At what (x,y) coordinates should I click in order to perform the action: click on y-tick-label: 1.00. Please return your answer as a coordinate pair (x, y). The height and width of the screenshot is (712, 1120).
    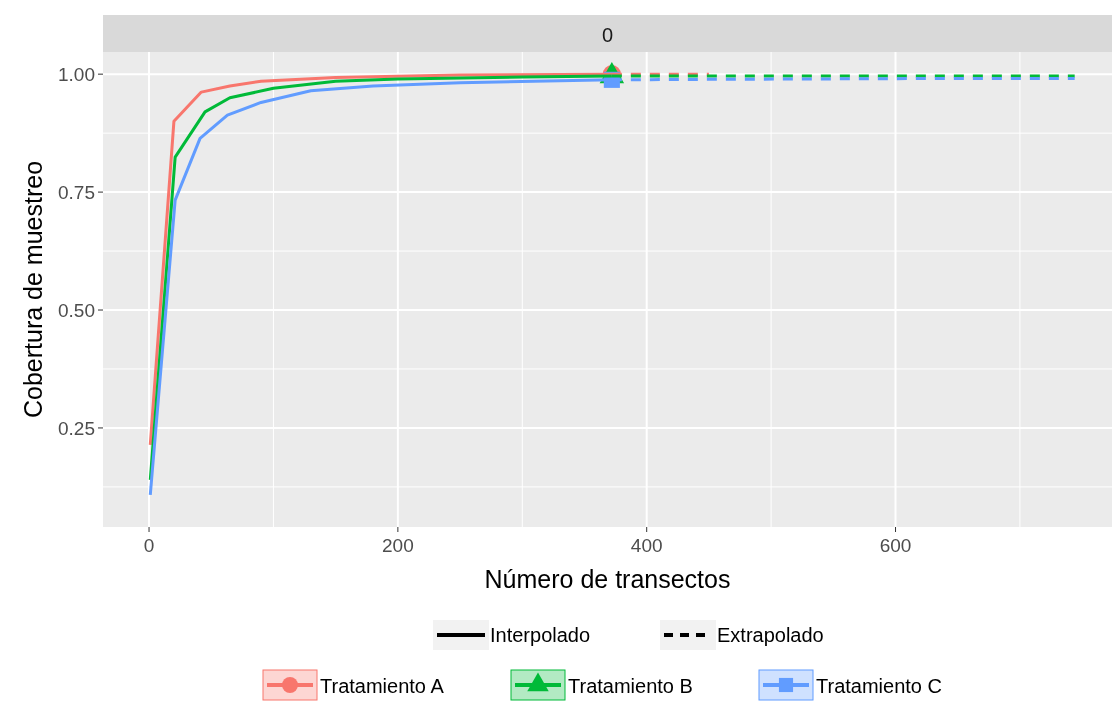
    Looking at the image, I should click on (76, 75).